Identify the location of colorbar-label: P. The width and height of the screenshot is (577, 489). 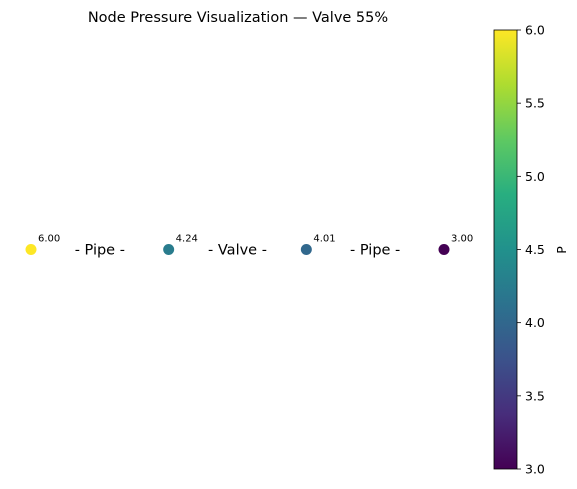
(561, 250).